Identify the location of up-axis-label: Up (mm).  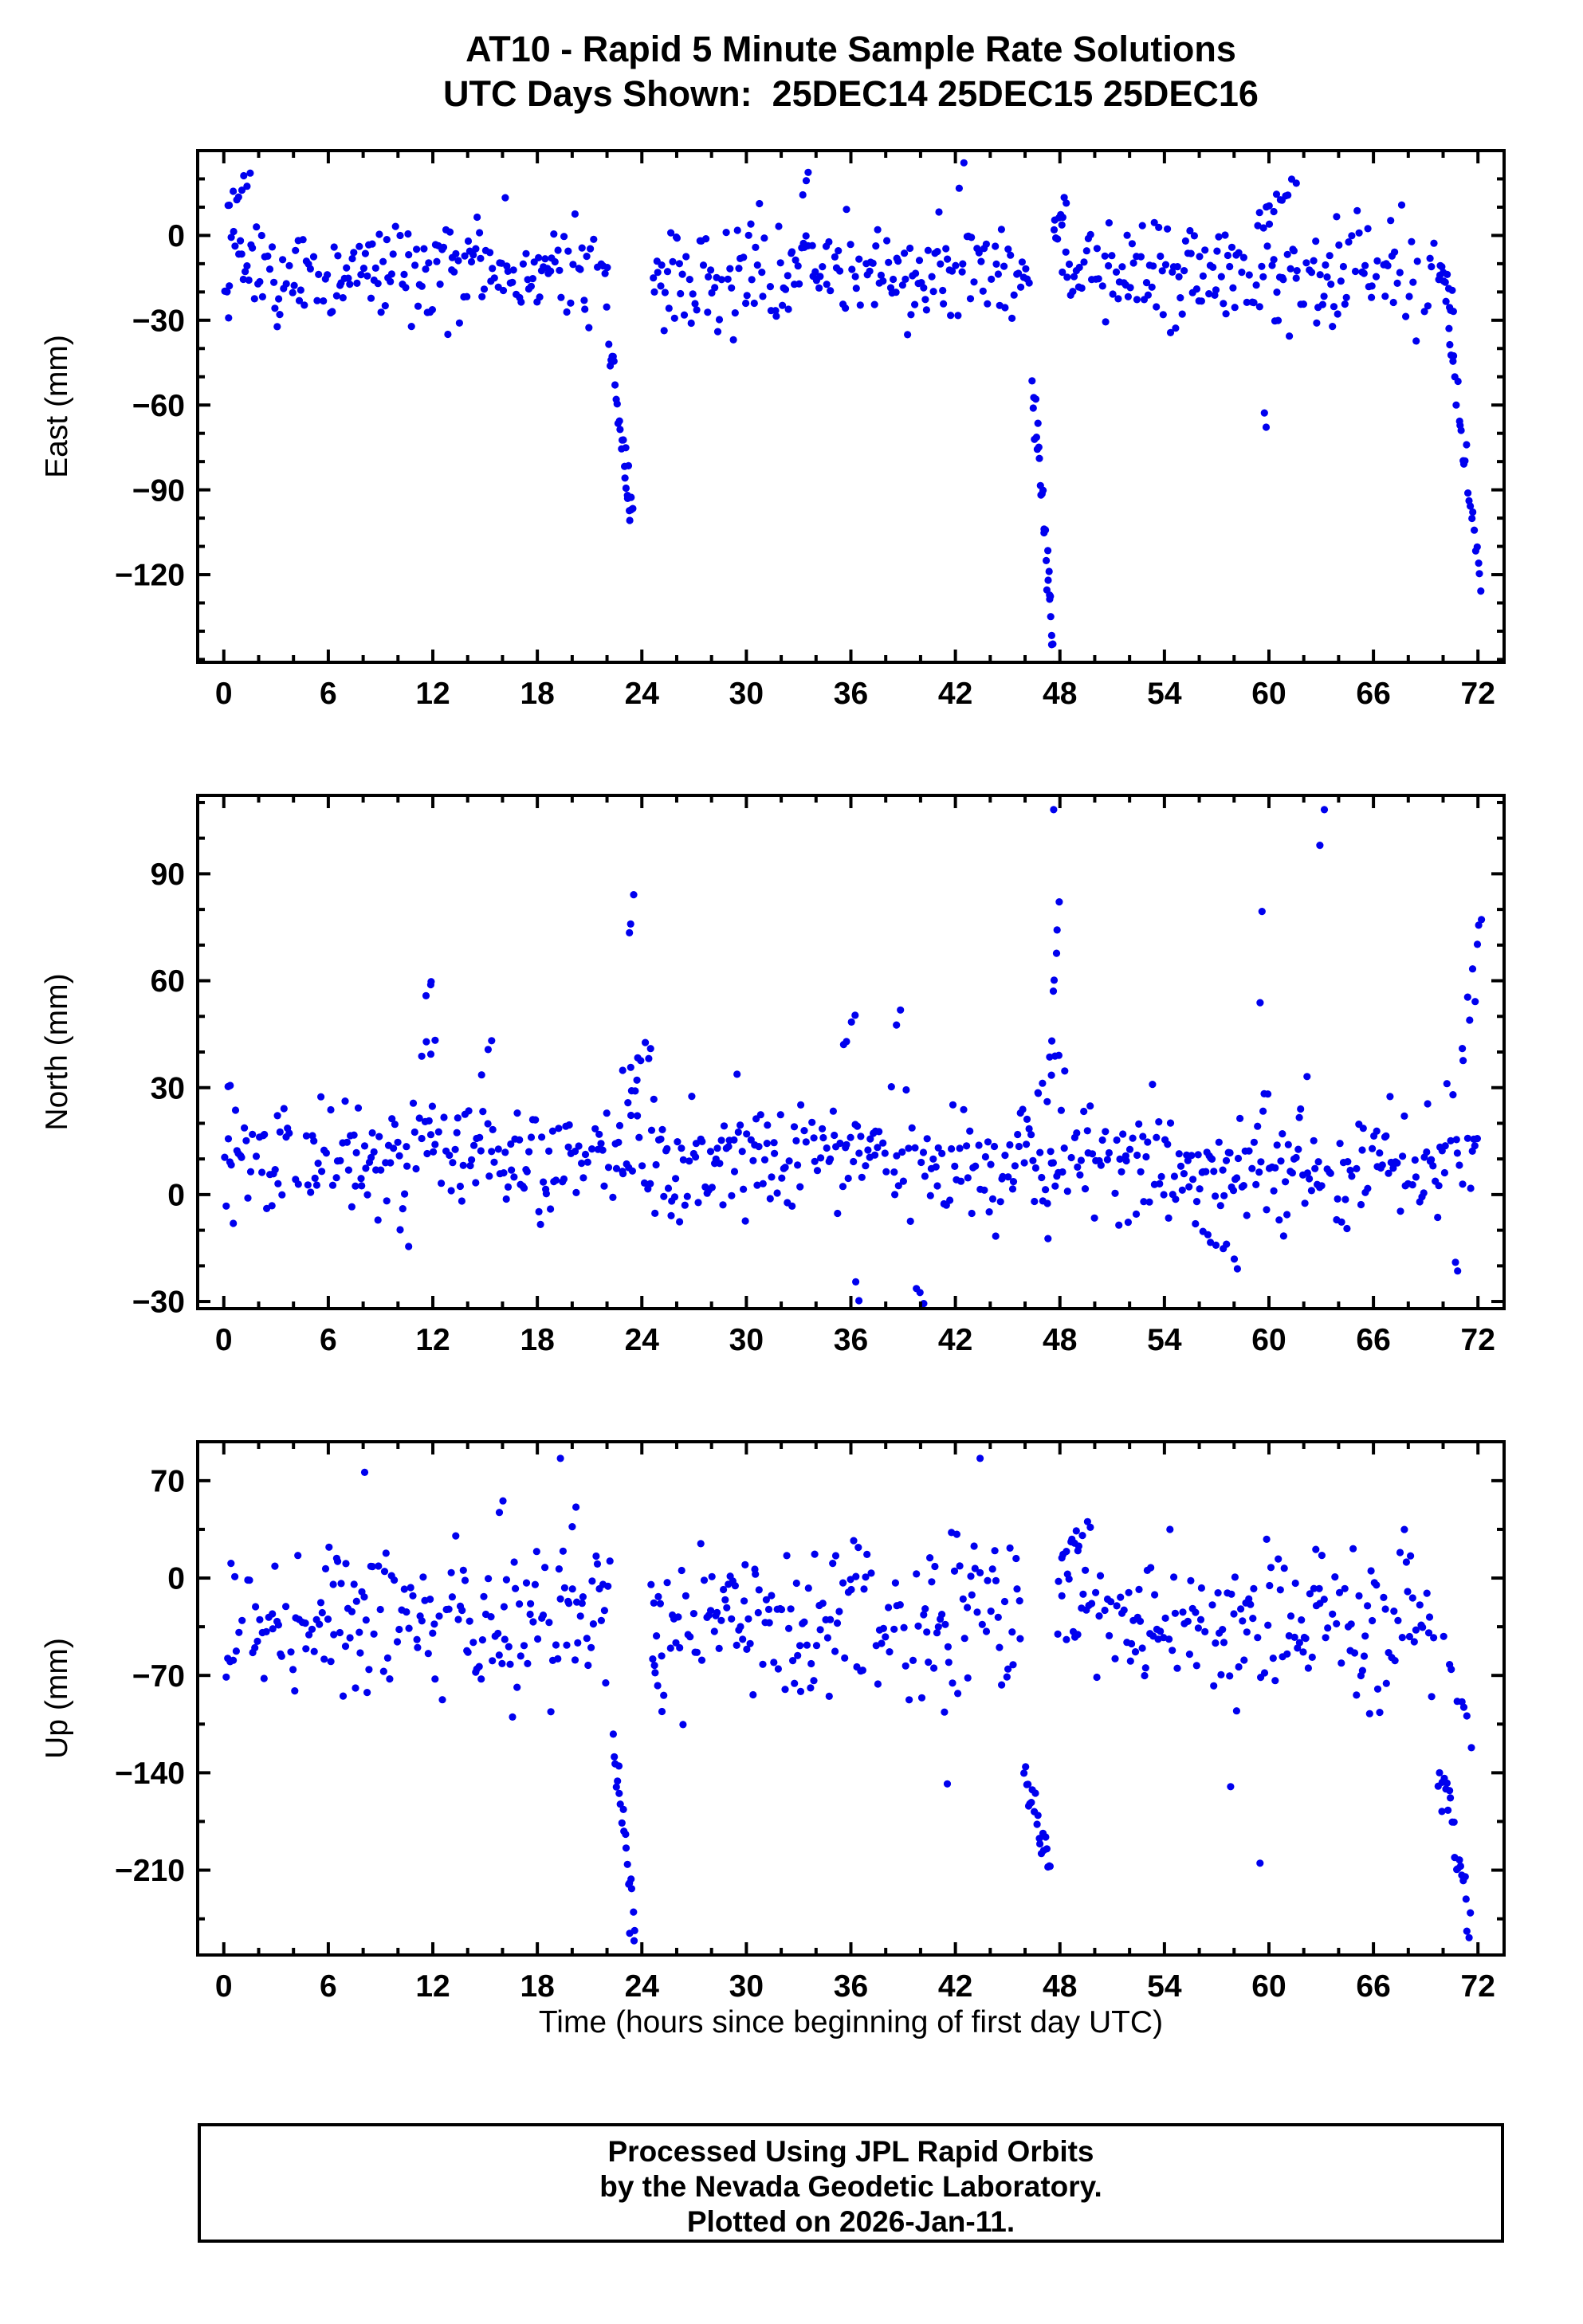
(57, 1698).